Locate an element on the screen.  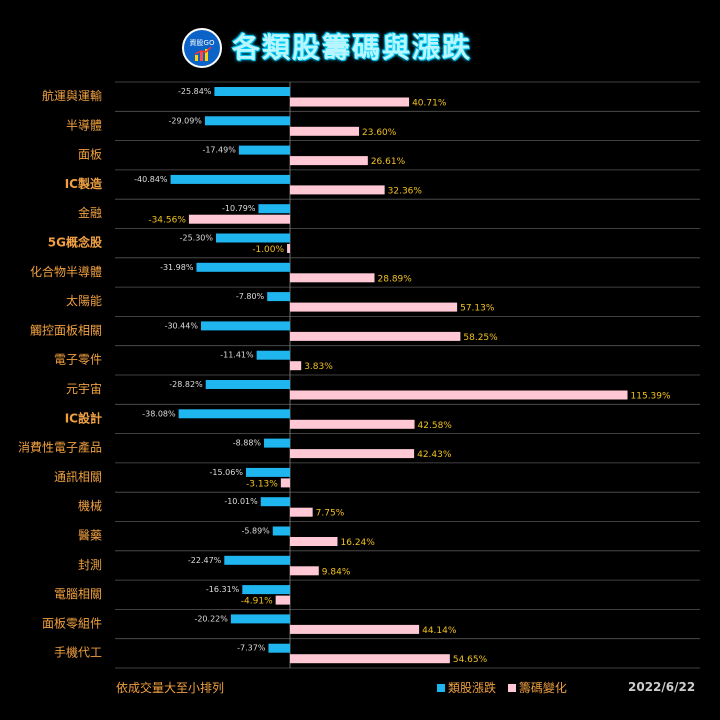
legend-swatch-price is located at coordinates (441, 687).